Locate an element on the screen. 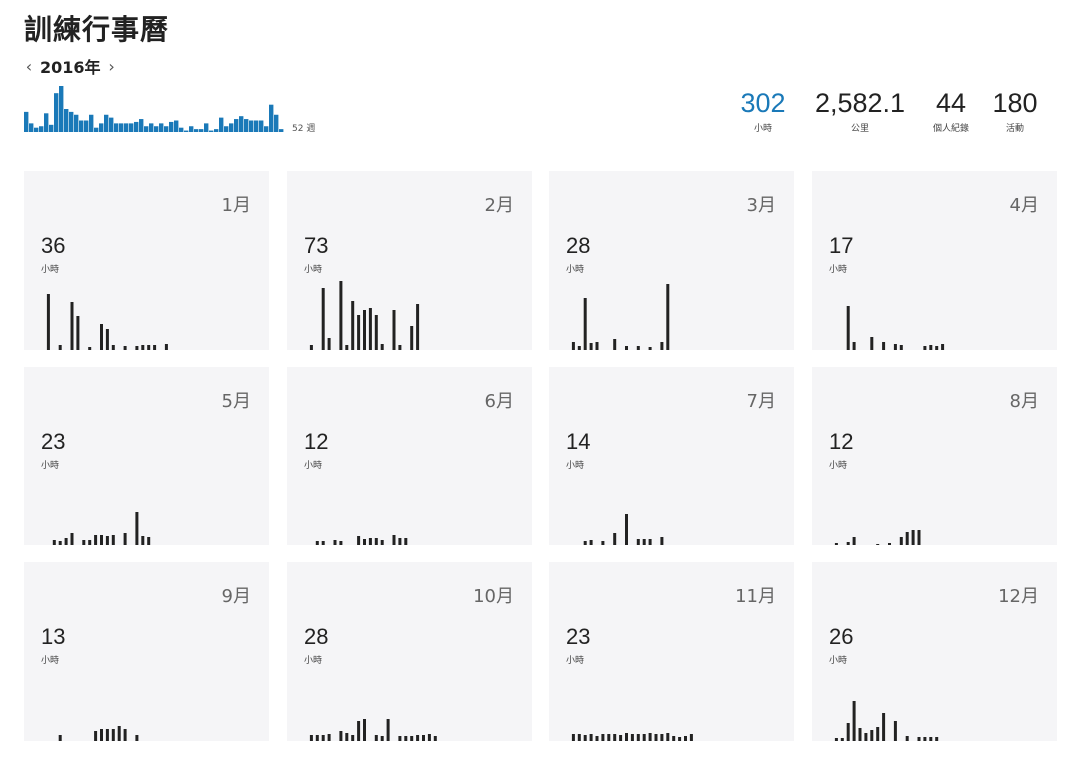 The width and height of the screenshot is (1082, 768). month-card: 5月 23 小時 is located at coordinates (146, 456).